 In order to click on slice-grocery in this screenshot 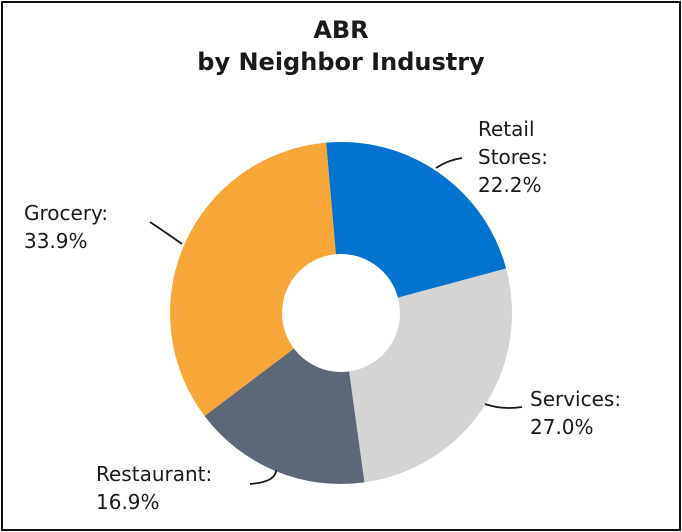, I will do `click(255, 279)`.